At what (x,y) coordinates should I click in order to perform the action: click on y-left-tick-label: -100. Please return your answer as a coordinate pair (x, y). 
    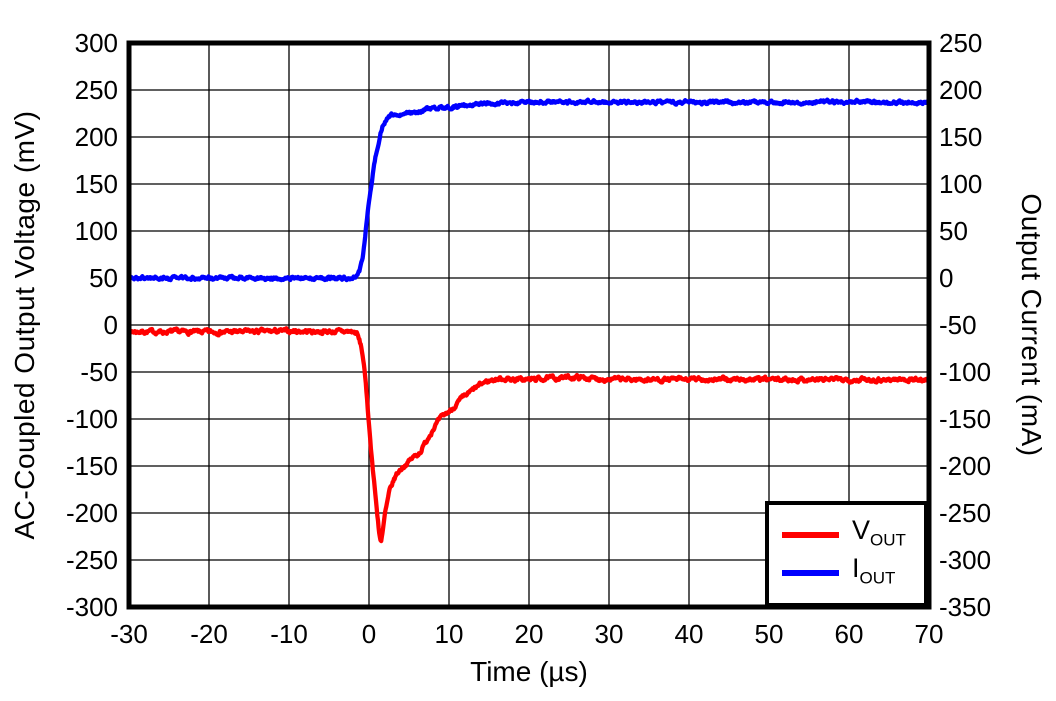
    Looking at the image, I should click on (91, 419).